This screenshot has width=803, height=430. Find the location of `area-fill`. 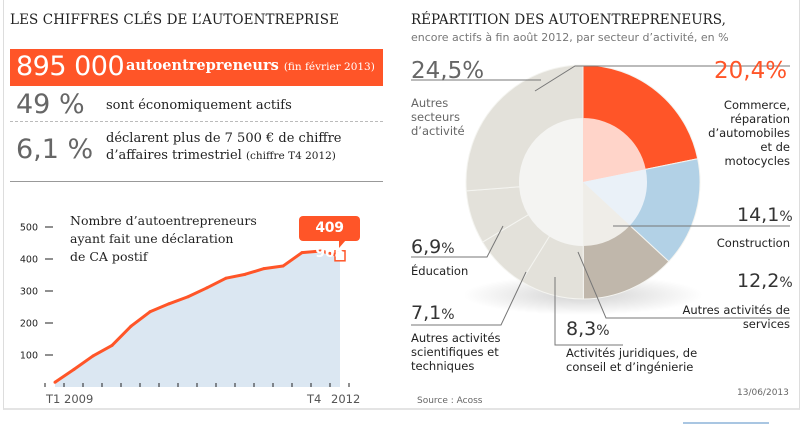

area-fill is located at coordinates (197, 319).